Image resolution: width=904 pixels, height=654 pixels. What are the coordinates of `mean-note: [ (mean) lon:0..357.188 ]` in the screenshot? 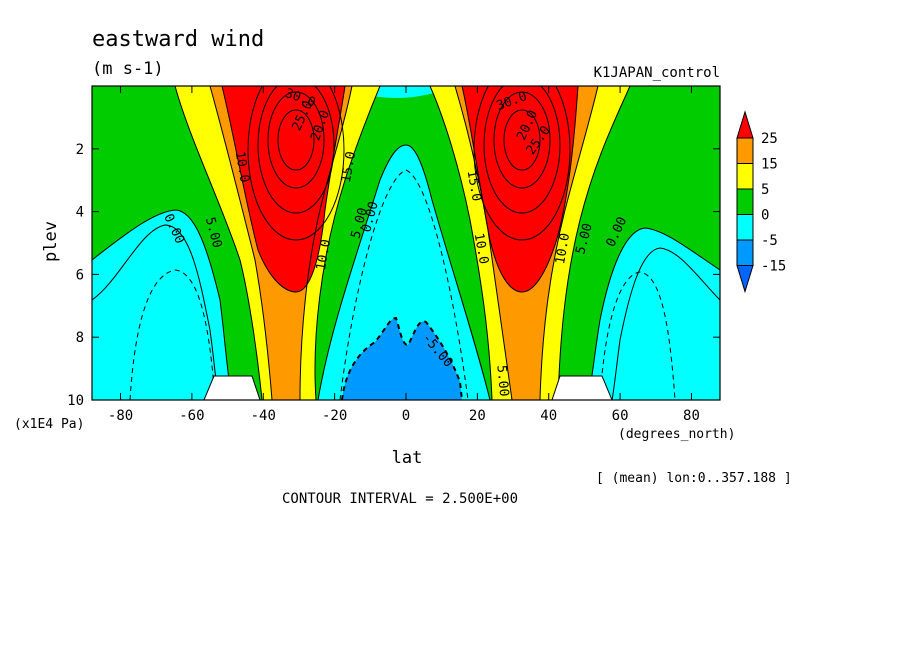 It's located at (694, 478).